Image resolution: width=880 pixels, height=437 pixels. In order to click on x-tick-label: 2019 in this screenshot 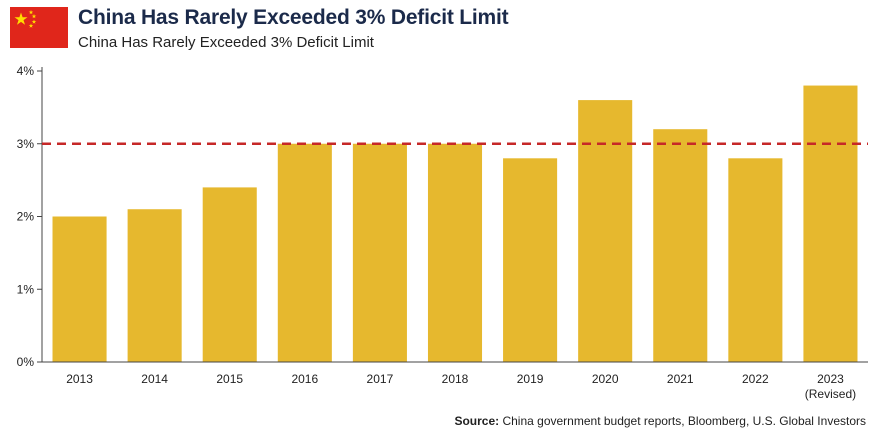, I will do `click(530, 379)`.